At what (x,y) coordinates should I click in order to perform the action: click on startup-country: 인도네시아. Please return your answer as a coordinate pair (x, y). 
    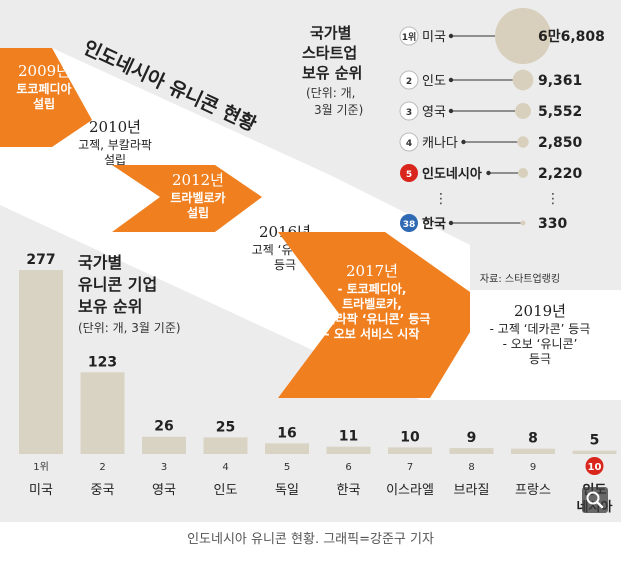
    Looking at the image, I should click on (452, 174).